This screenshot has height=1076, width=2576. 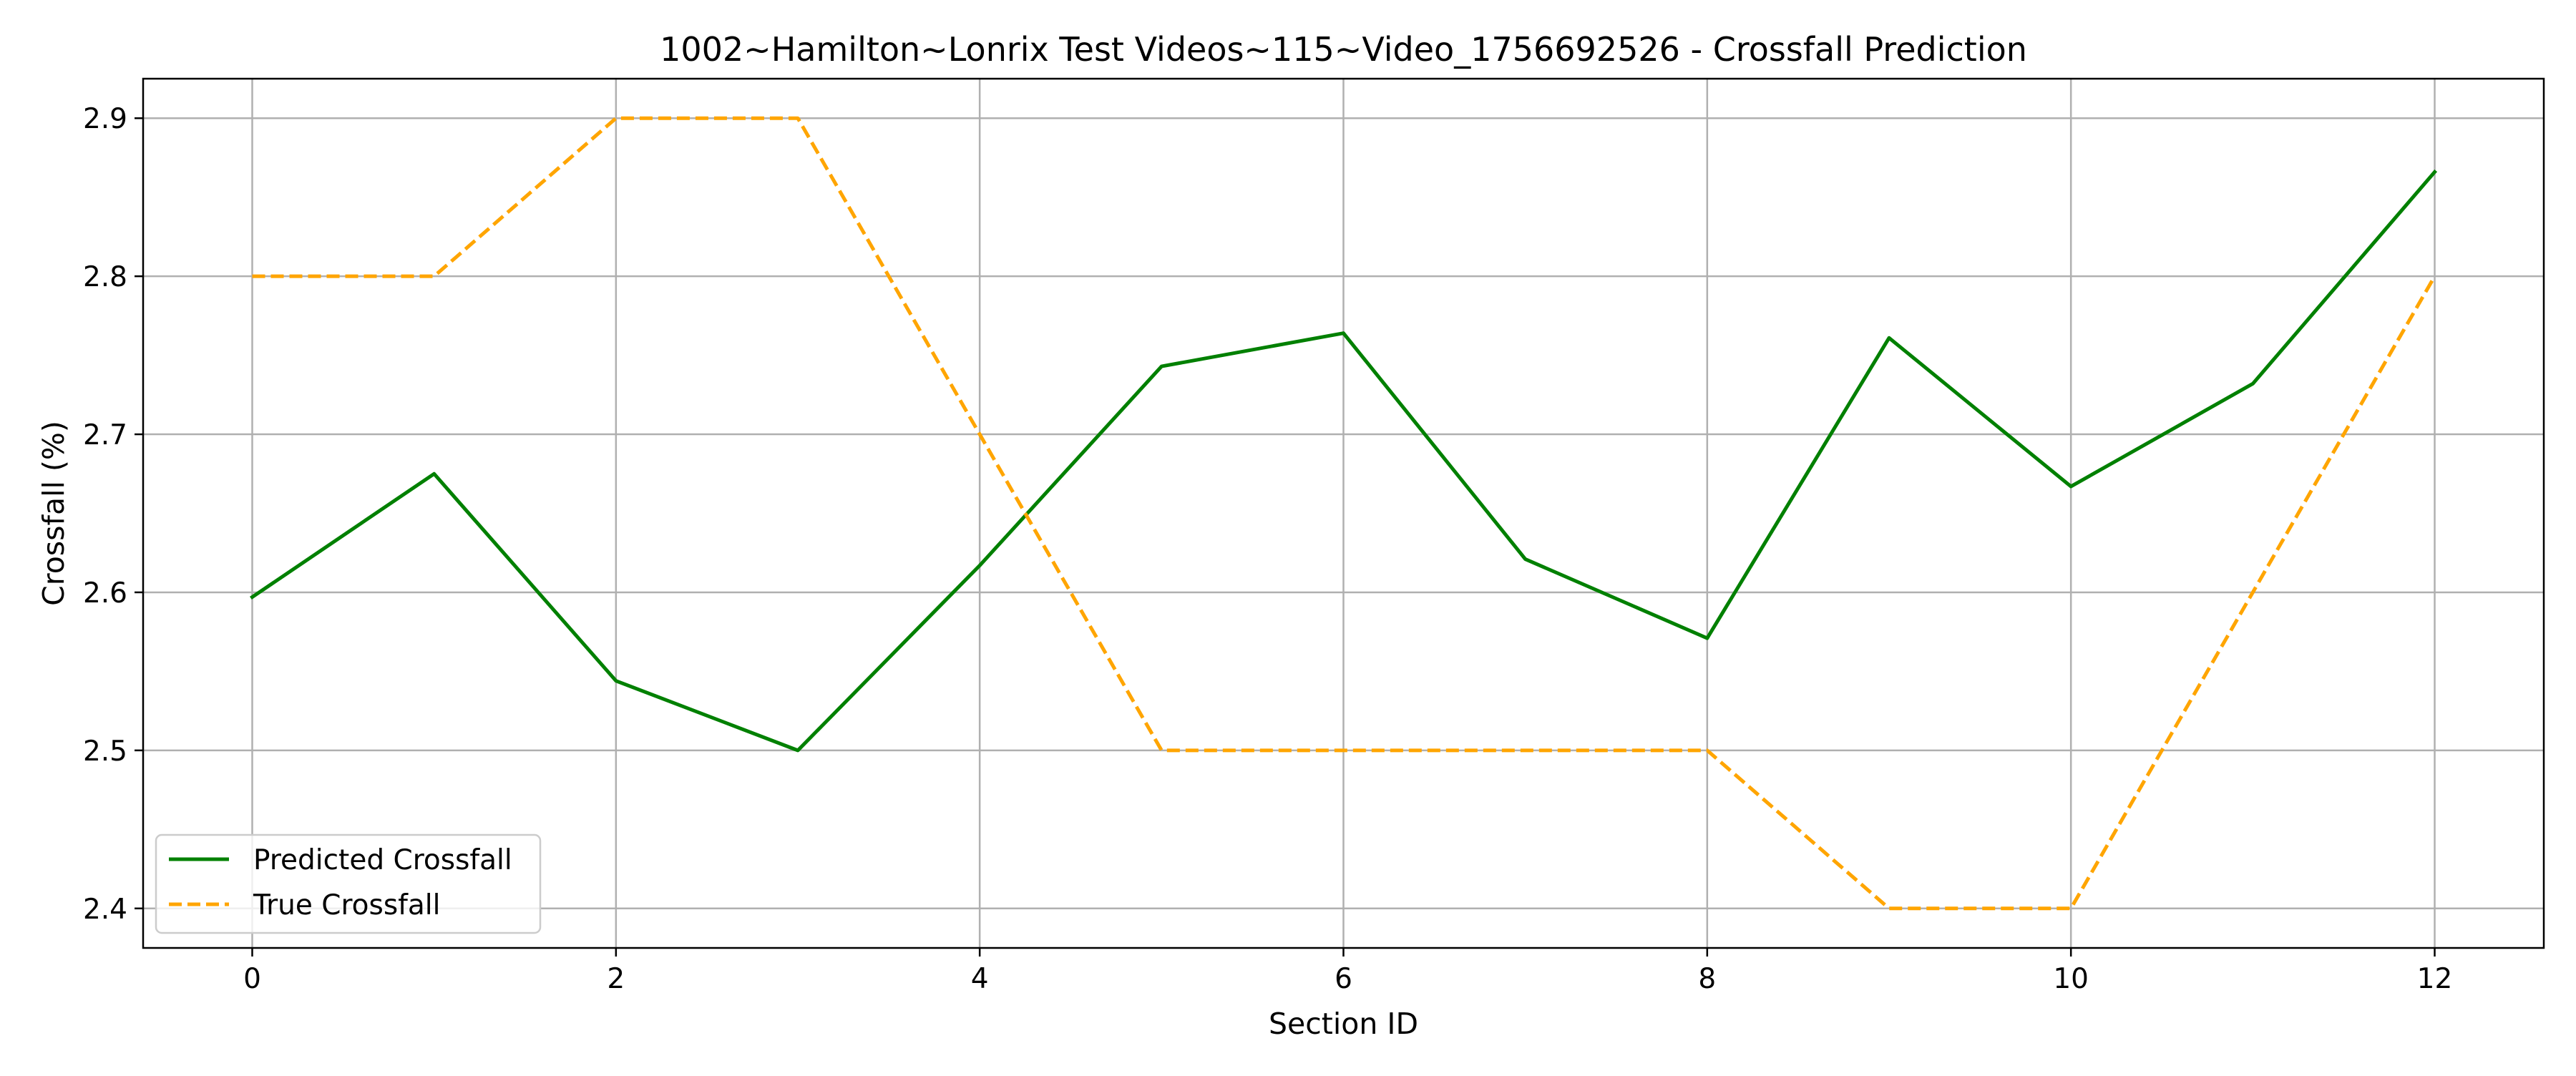 I want to click on y-tick-label: 2.9, so click(x=105, y=119).